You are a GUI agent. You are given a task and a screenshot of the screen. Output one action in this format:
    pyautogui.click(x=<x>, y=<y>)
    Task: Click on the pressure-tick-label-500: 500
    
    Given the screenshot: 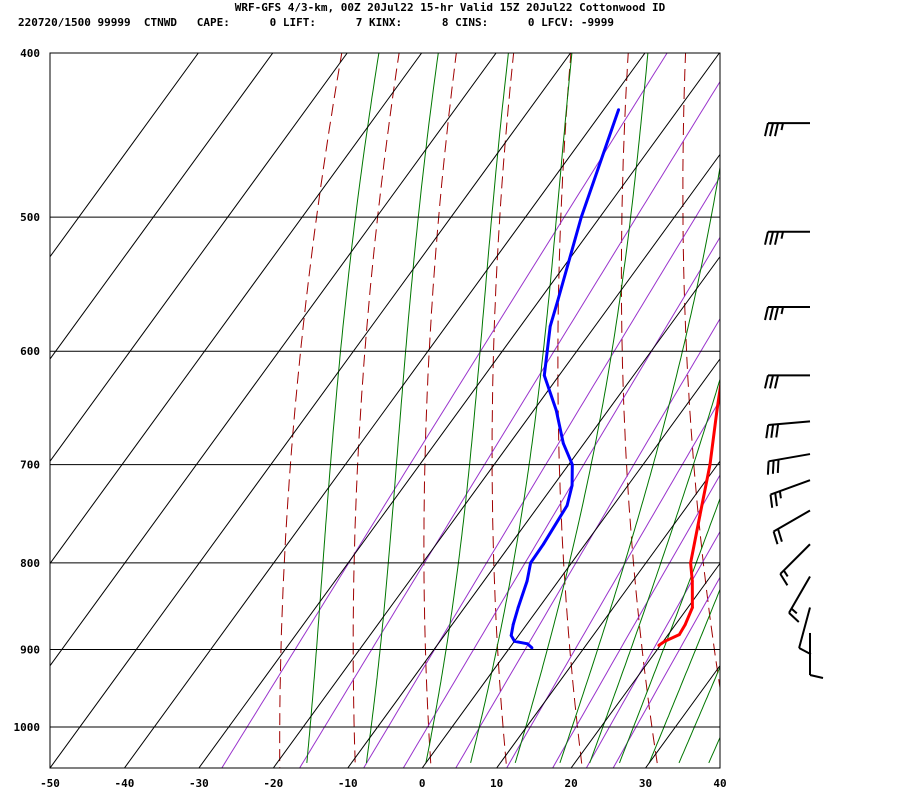 What is the action you would take?
    pyautogui.click(x=30, y=217)
    